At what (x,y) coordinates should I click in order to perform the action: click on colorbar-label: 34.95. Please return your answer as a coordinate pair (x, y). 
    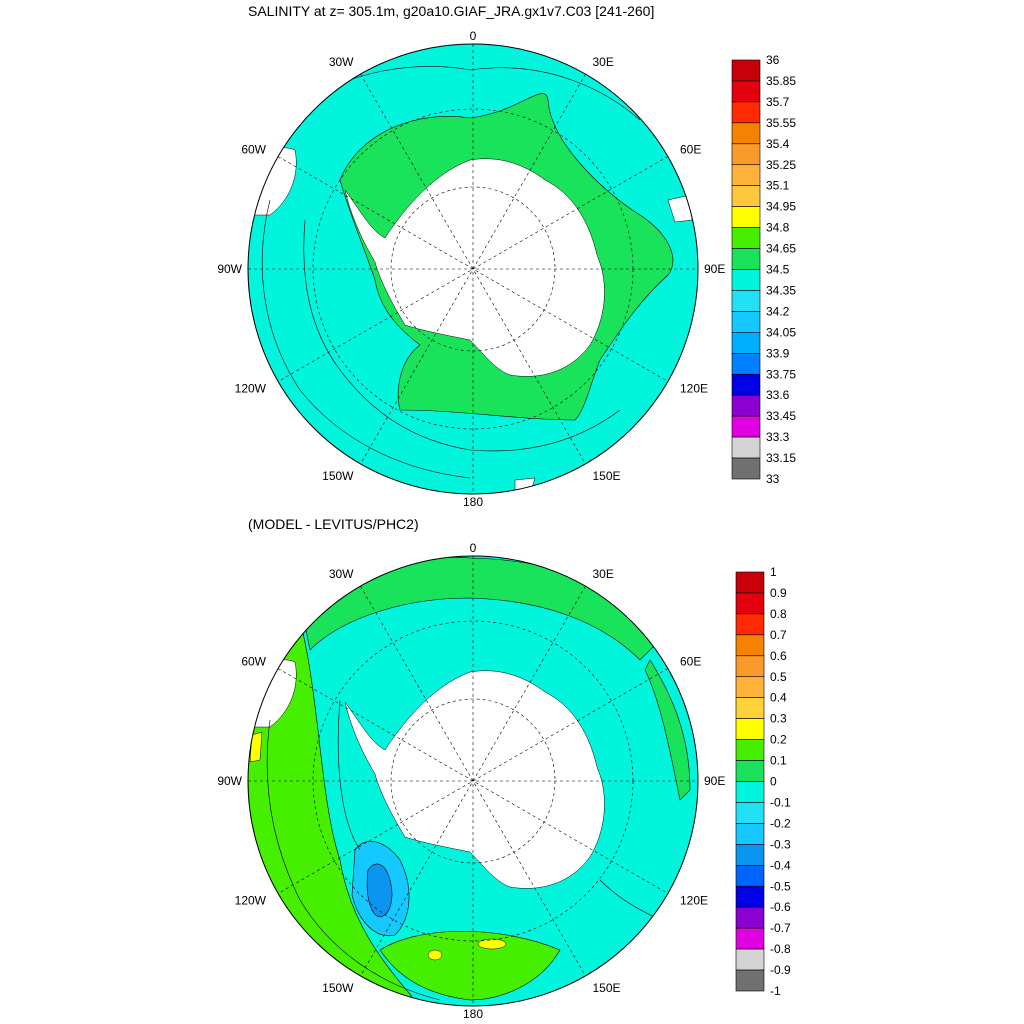
    Looking at the image, I should click on (781, 207).